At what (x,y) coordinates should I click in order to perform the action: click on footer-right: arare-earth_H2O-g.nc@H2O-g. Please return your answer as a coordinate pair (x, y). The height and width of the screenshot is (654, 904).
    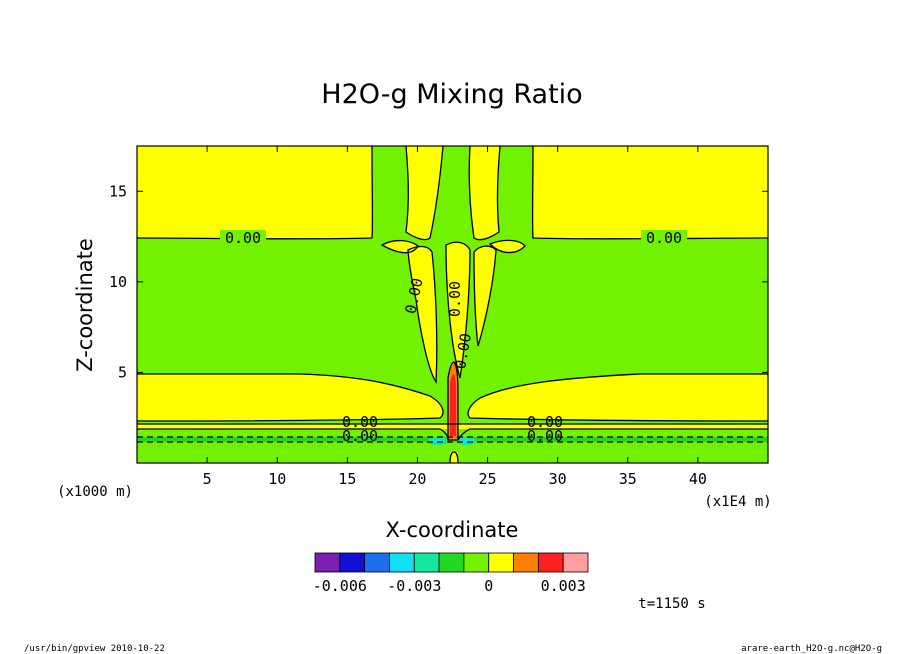
    Looking at the image, I should click on (811, 649).